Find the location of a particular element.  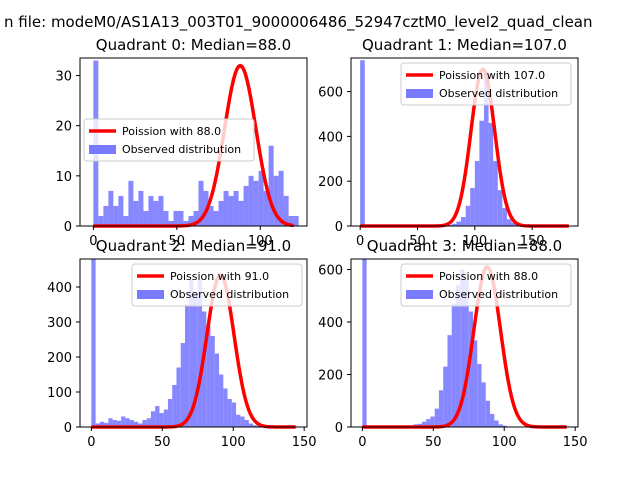

legend: Poission with 107.0 Observed distribution is located at coordinates (486, 84).